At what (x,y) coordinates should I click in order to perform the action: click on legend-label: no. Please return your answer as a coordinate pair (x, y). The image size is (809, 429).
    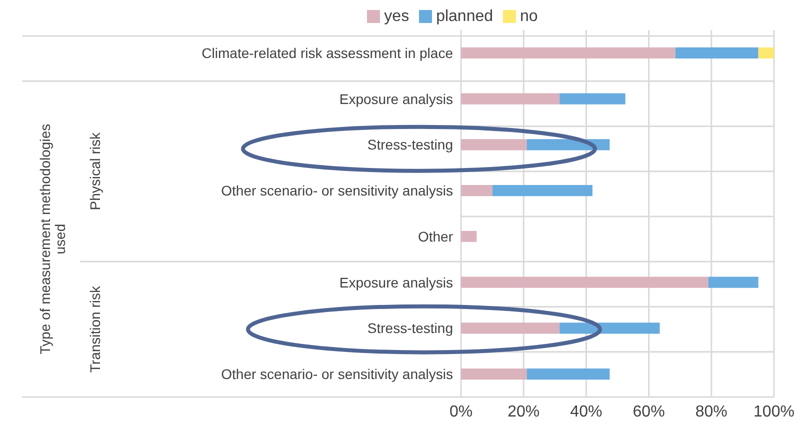
    Looking at the image, I should click on (529, 16).